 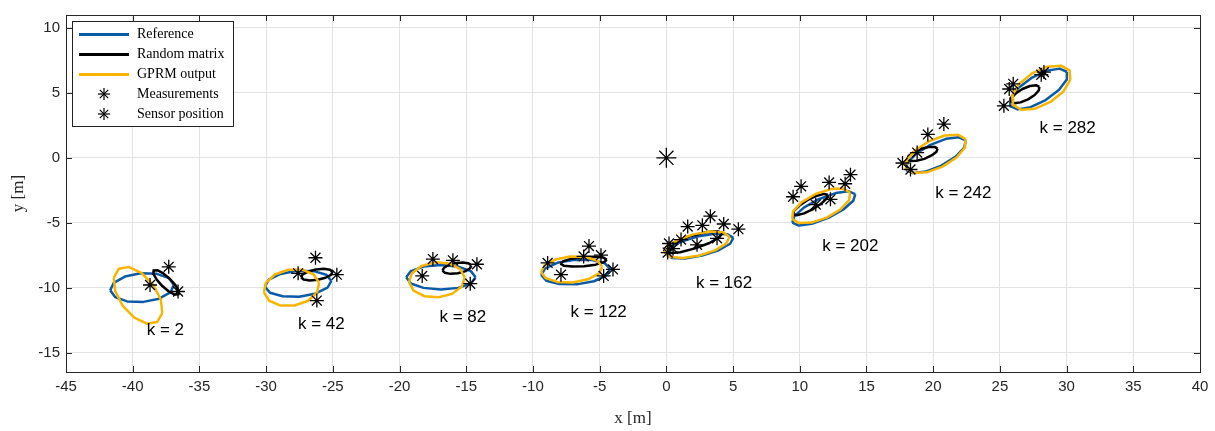 I want to click on y-tick-label: -10, so click(x=49, y=286).